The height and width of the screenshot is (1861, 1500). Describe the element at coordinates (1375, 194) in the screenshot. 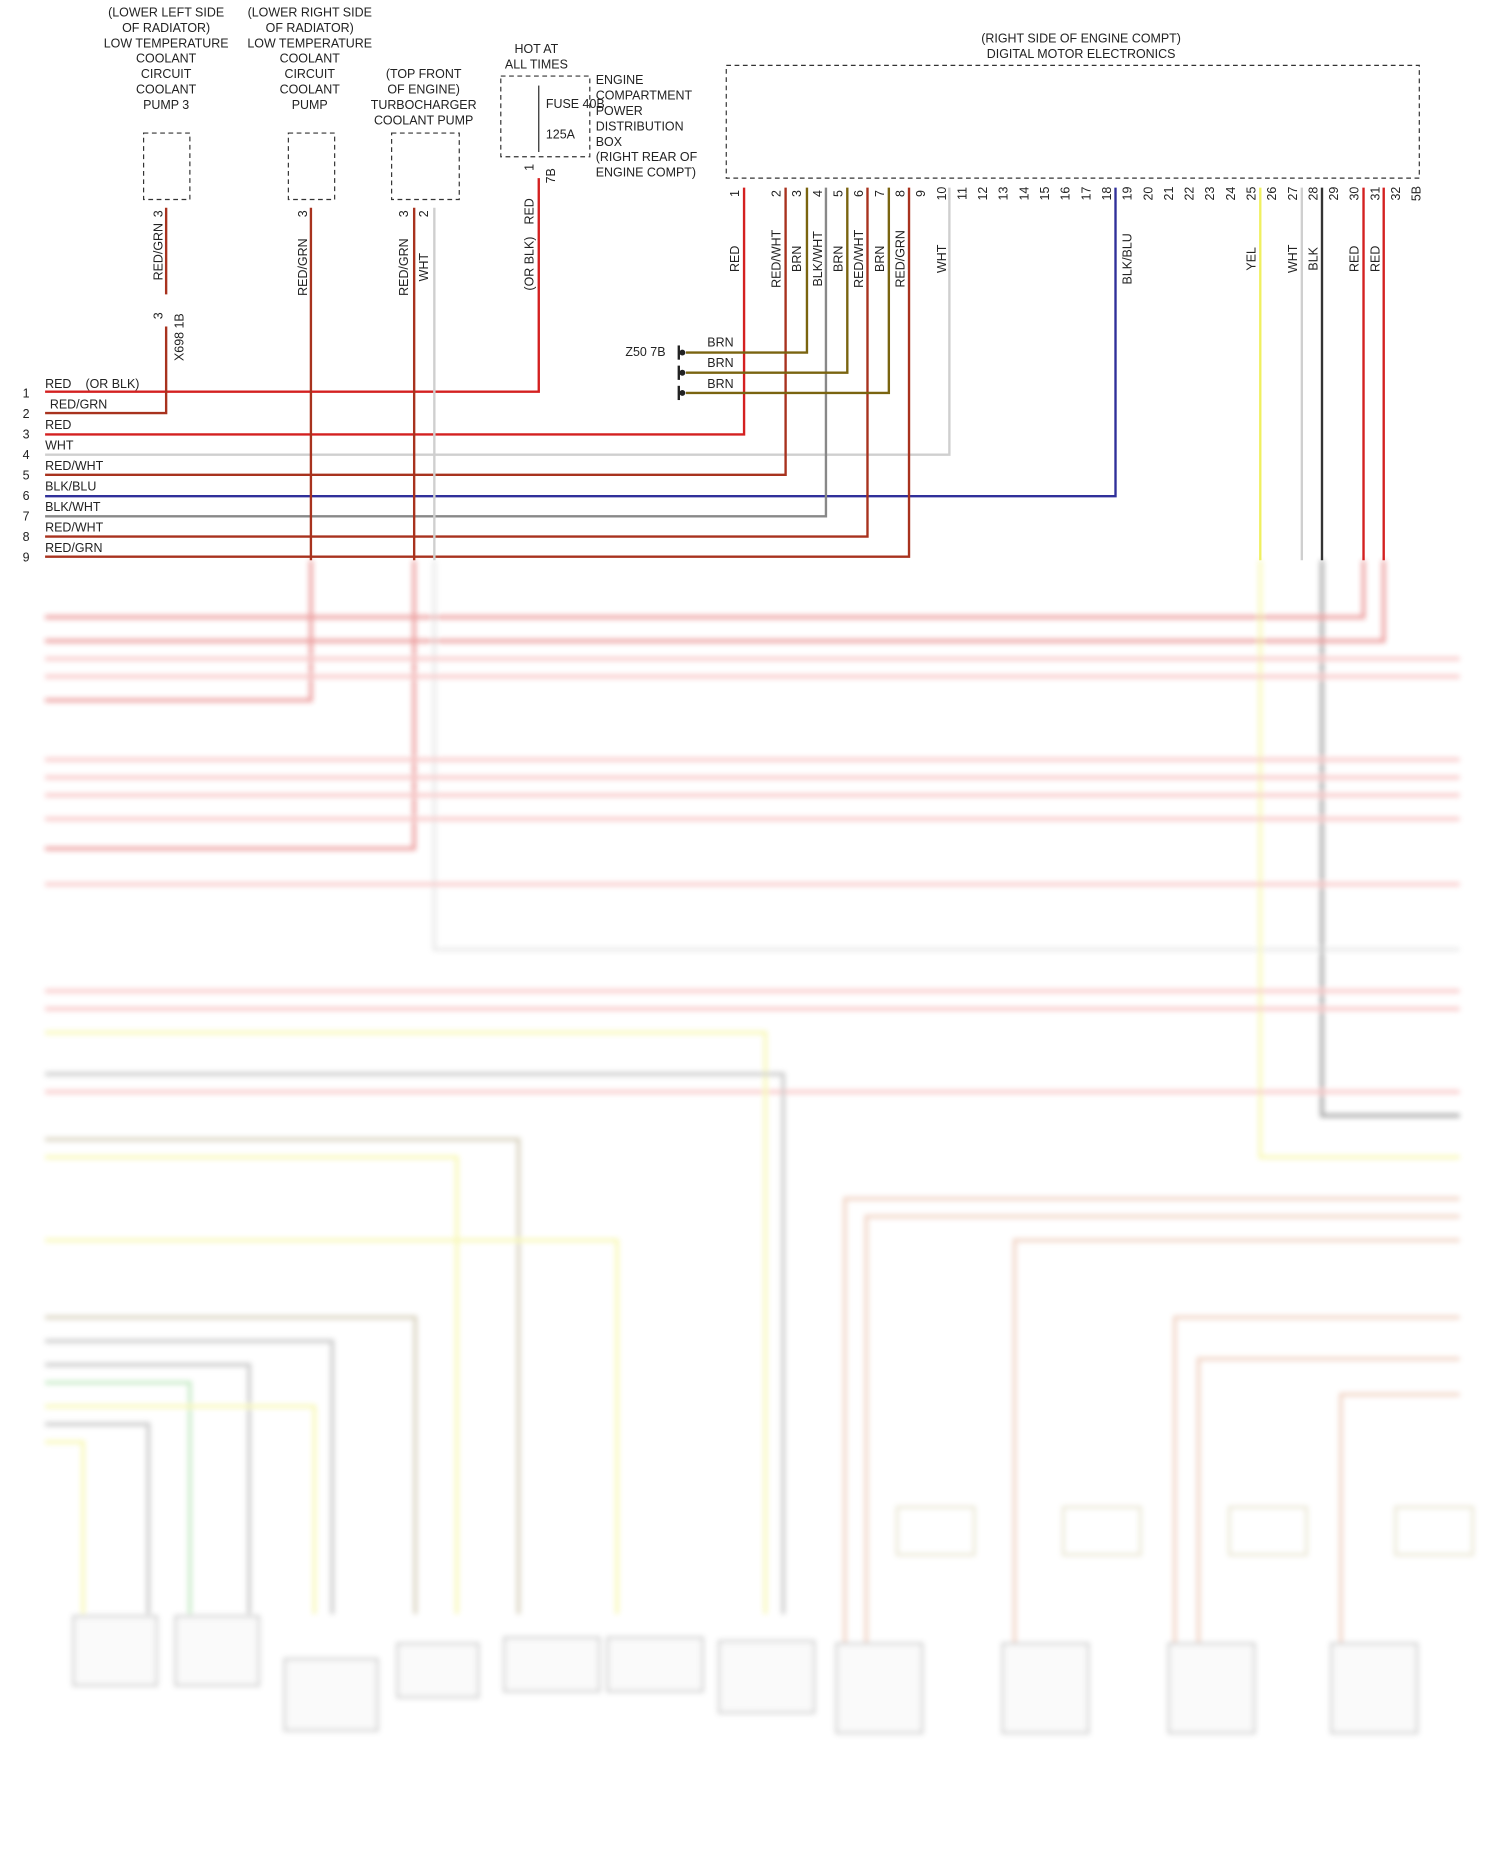

I see `pin-number: 31` at that location.